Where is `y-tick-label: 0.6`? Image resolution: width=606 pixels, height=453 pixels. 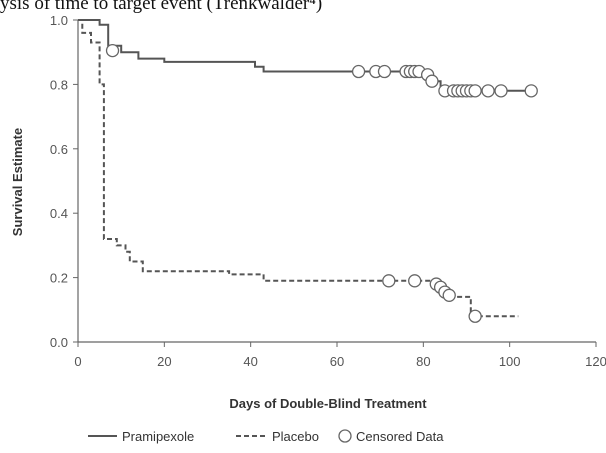 y-tick-label: 0.6 is located at coordinates (59, 149).